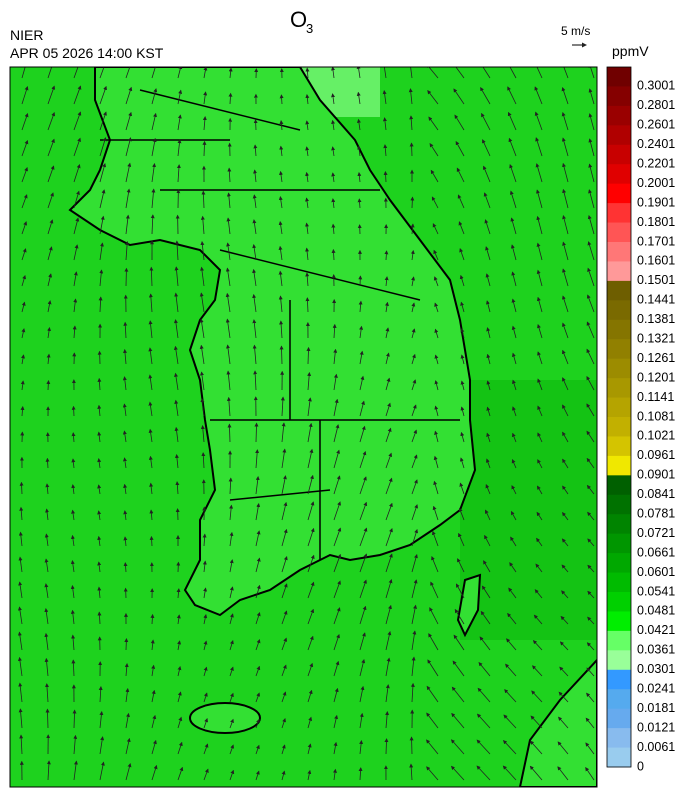 Image resolution: width=692 pixels, height=803 pixels. Describe the element at coordinates (656, 164) in the screenshot. I see `colorbar-label: 0.2201` at that location.